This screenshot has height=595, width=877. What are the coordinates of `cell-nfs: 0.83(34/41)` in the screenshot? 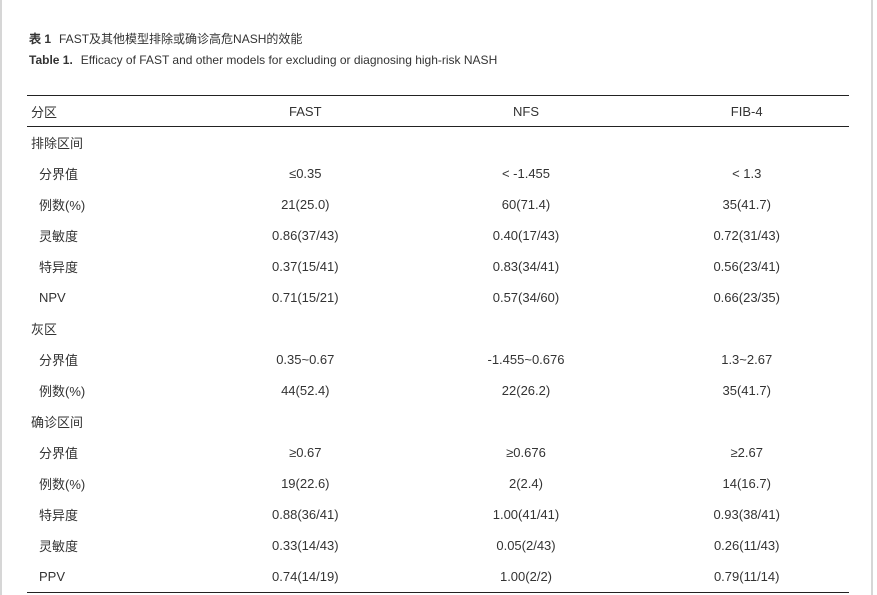 It's located at (526, 266).